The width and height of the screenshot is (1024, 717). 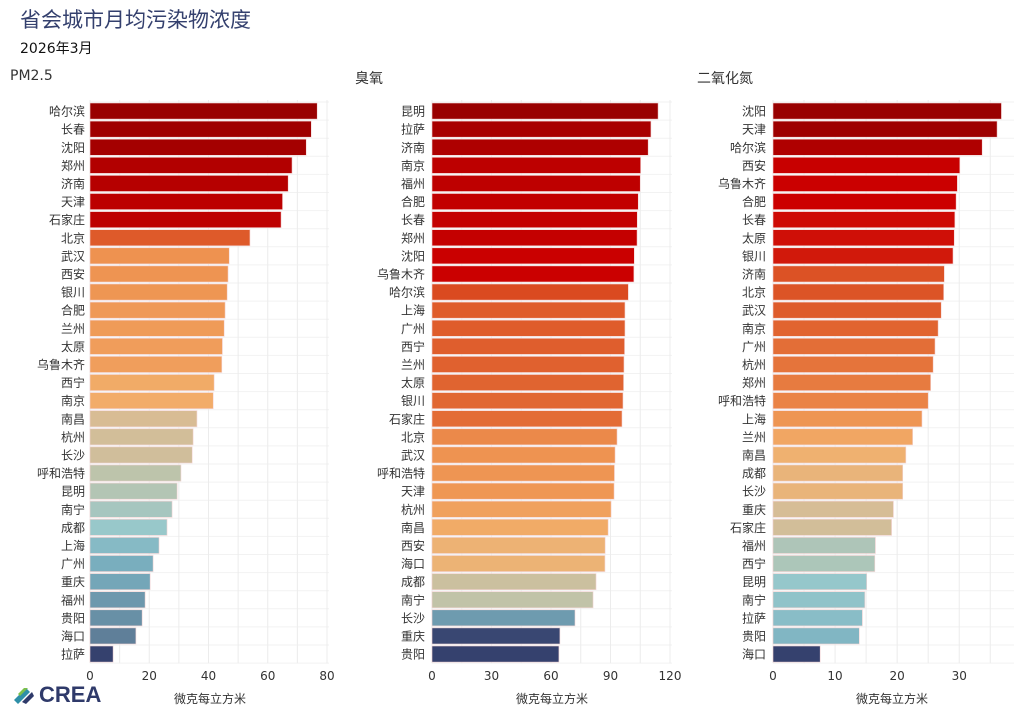 I want to click on x-tick-label-ozone: 30, so click(x=491, y=676).